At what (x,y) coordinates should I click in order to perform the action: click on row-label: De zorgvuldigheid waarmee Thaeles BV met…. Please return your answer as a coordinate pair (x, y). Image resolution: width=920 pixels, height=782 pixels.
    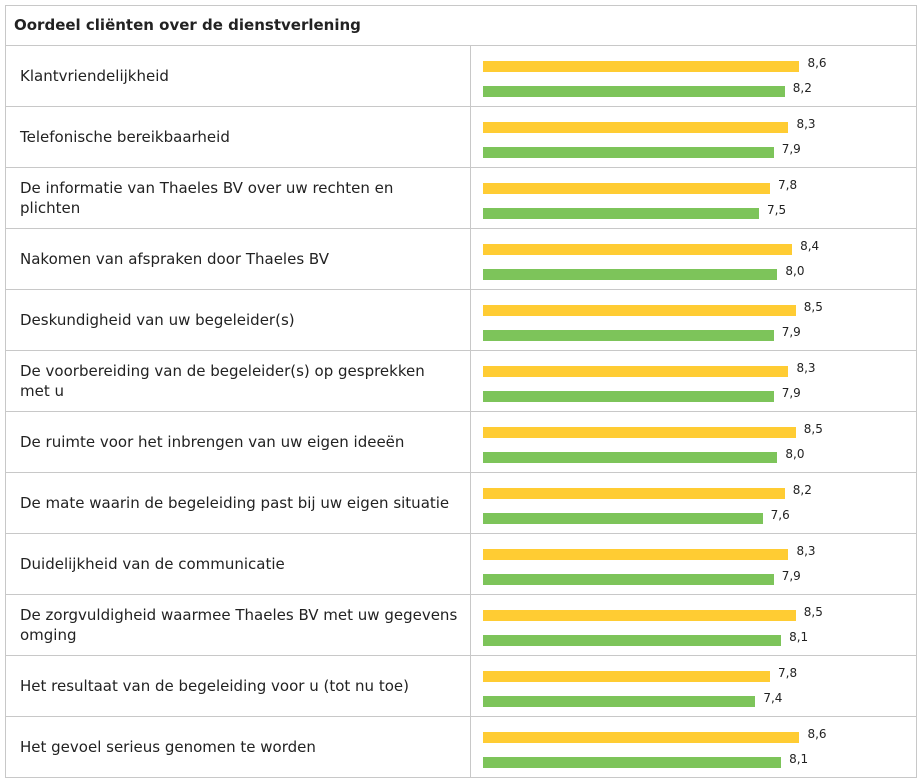
    Looking at the image, I should click on (238, 625).